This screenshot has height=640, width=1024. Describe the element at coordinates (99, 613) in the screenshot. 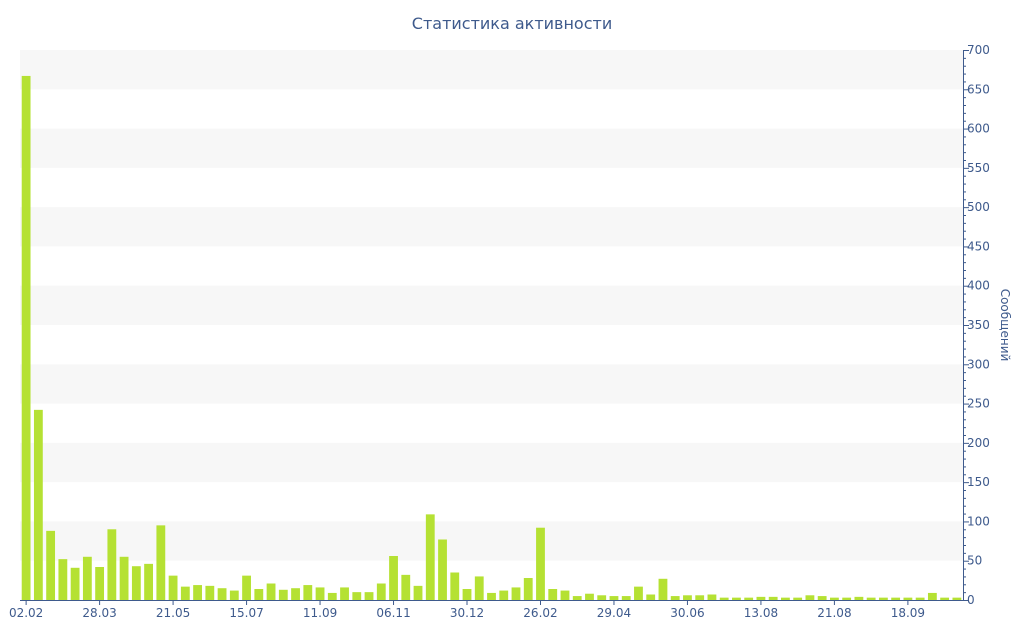

I see `x-tick-label: 28.03` at that location.